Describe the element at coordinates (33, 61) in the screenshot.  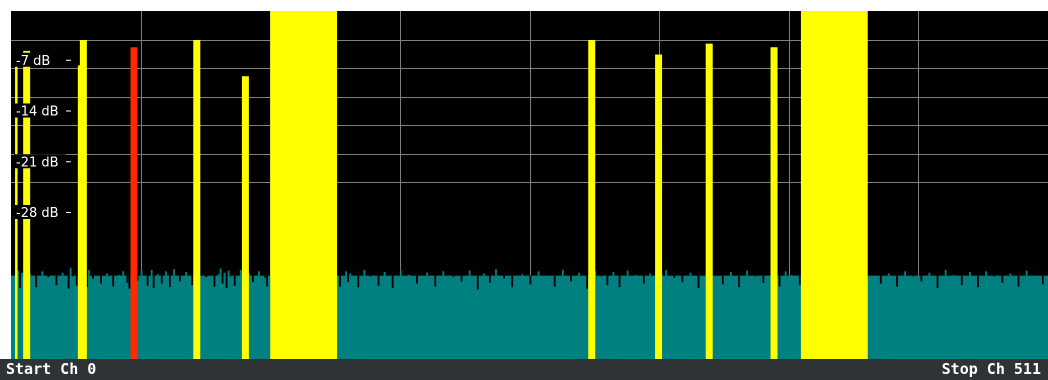
I see `y-tick-label: -7 dB` at that location.